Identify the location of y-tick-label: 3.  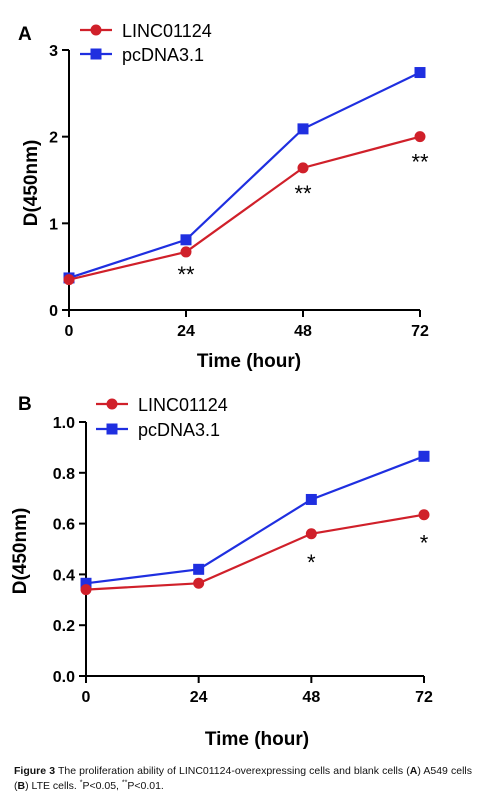
(53, 51).